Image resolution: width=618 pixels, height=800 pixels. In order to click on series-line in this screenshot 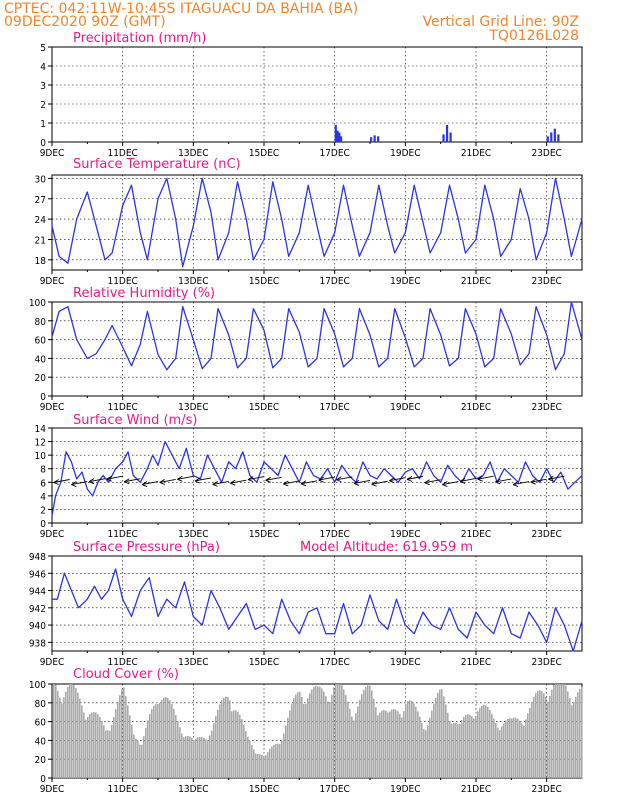, I will do `click(317, 610)`.